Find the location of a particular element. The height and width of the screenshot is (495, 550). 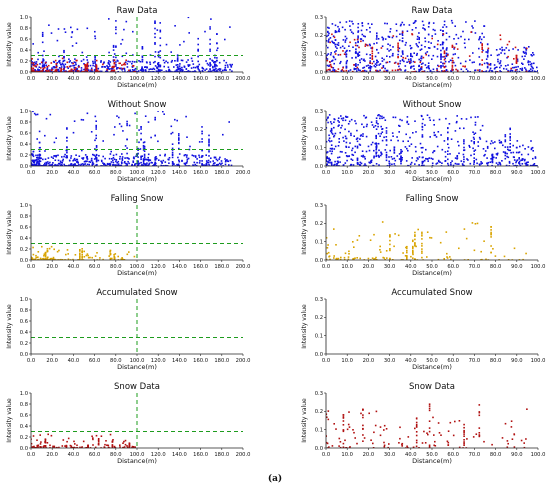

x-tick-label: 50.0 is located at coordinates (432, 173).